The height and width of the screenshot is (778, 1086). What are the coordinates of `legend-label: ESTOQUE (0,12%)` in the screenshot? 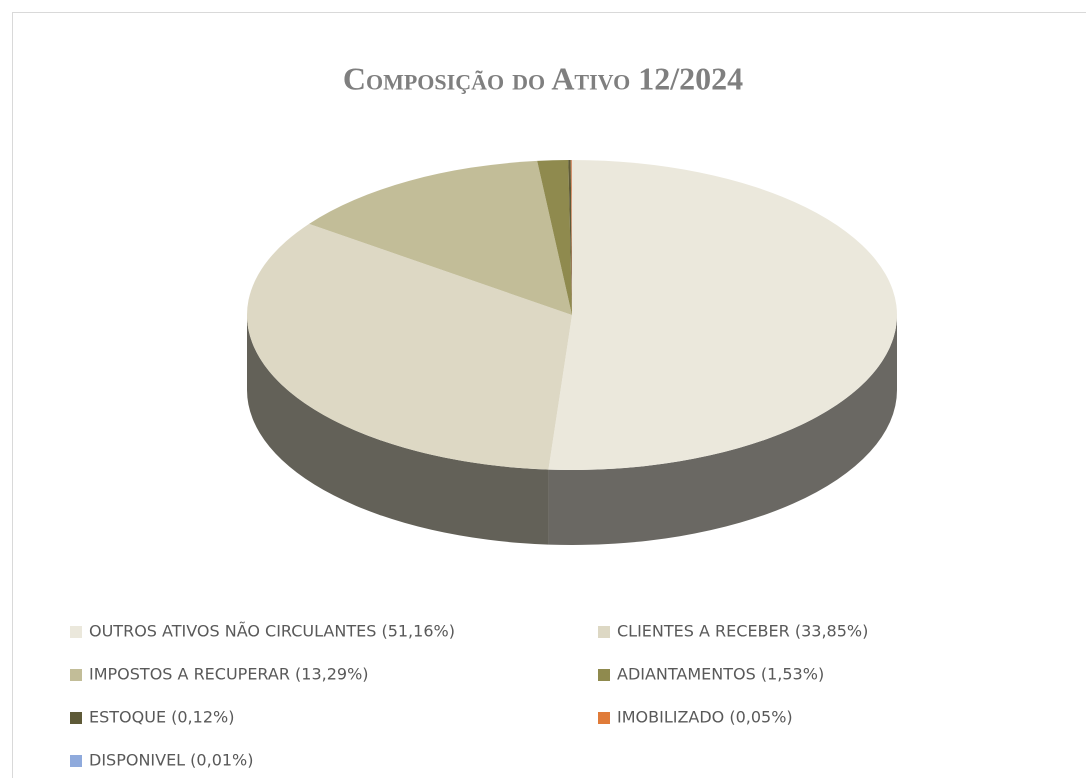 It's located at (161, 717).